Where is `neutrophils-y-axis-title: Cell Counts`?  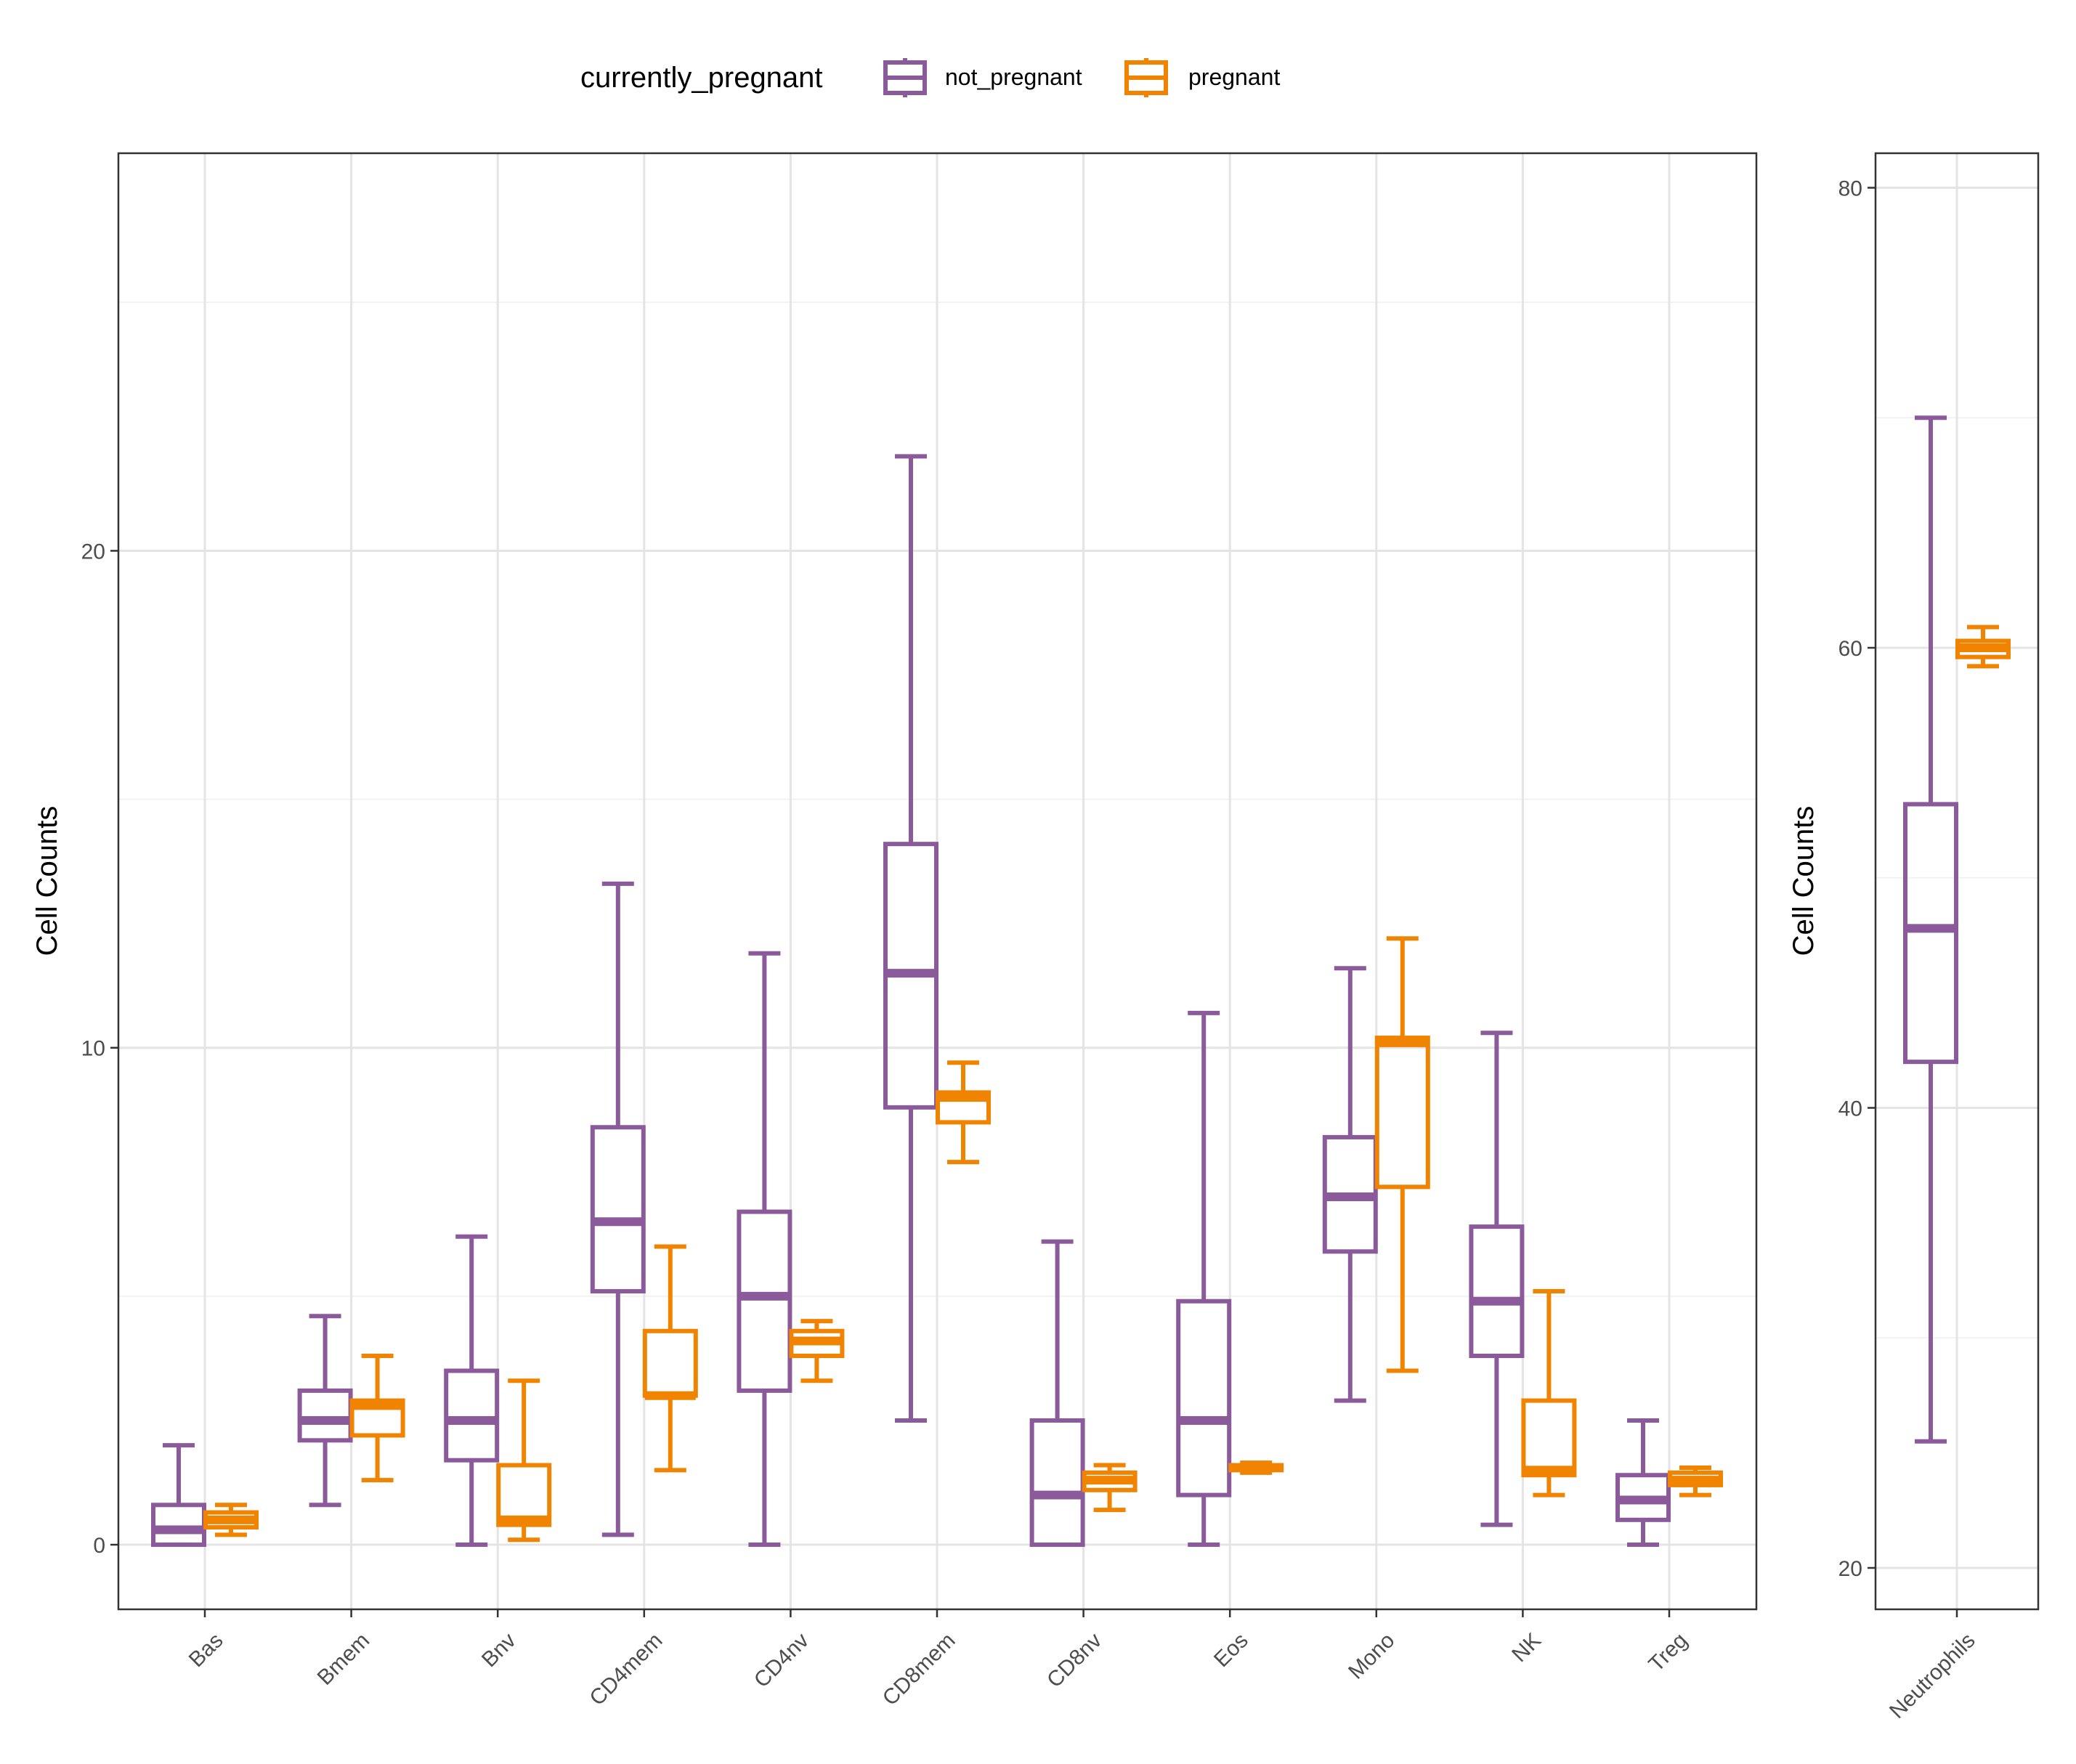 neutrophils-y-axis-title: Cell Counts is located at coordinates (1804, 881).